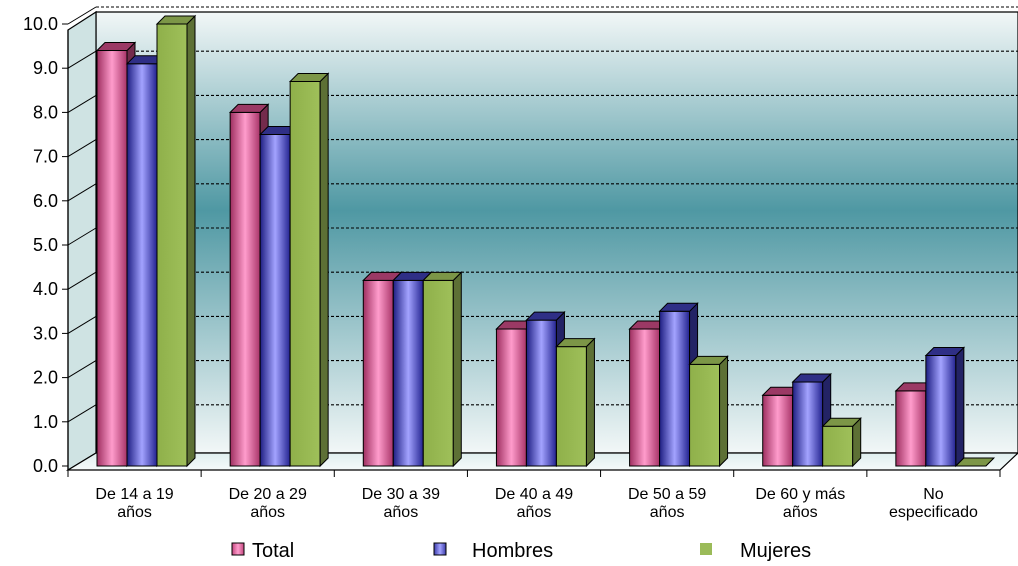 This screenshot has height=566, width=1018. I want to click on y-tick-label: 7.0, so click(45, 157).